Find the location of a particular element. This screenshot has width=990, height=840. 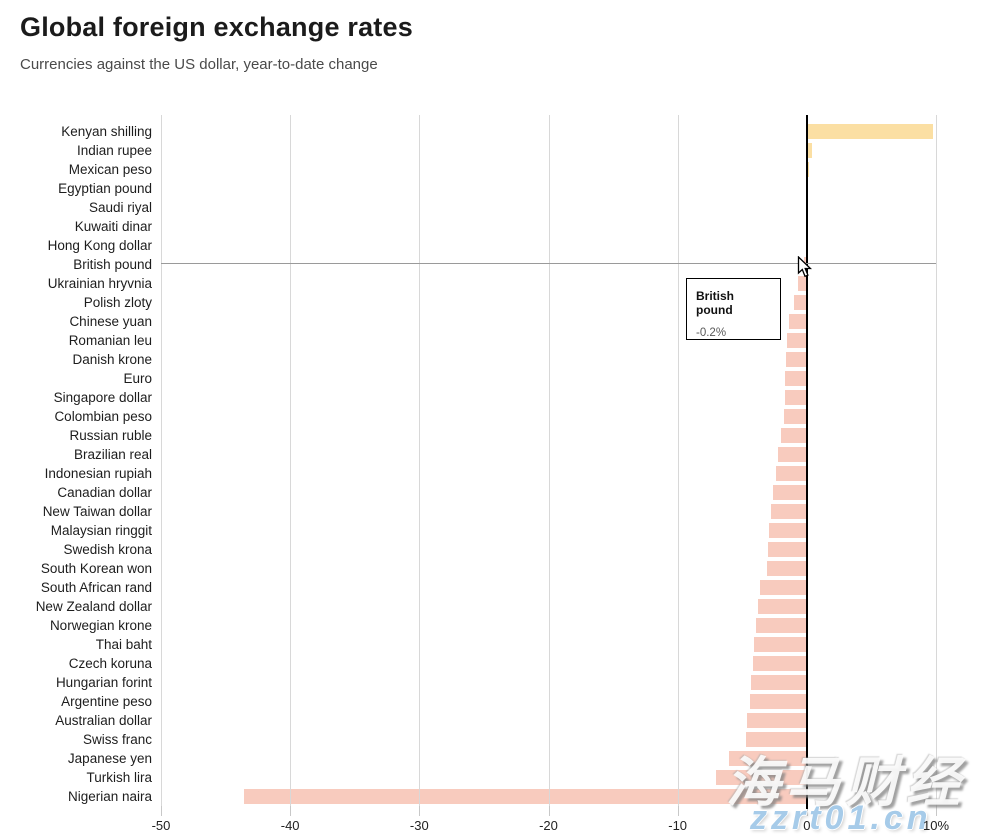

bar-malaysian-ringgit is located at coordinates (788, 530).